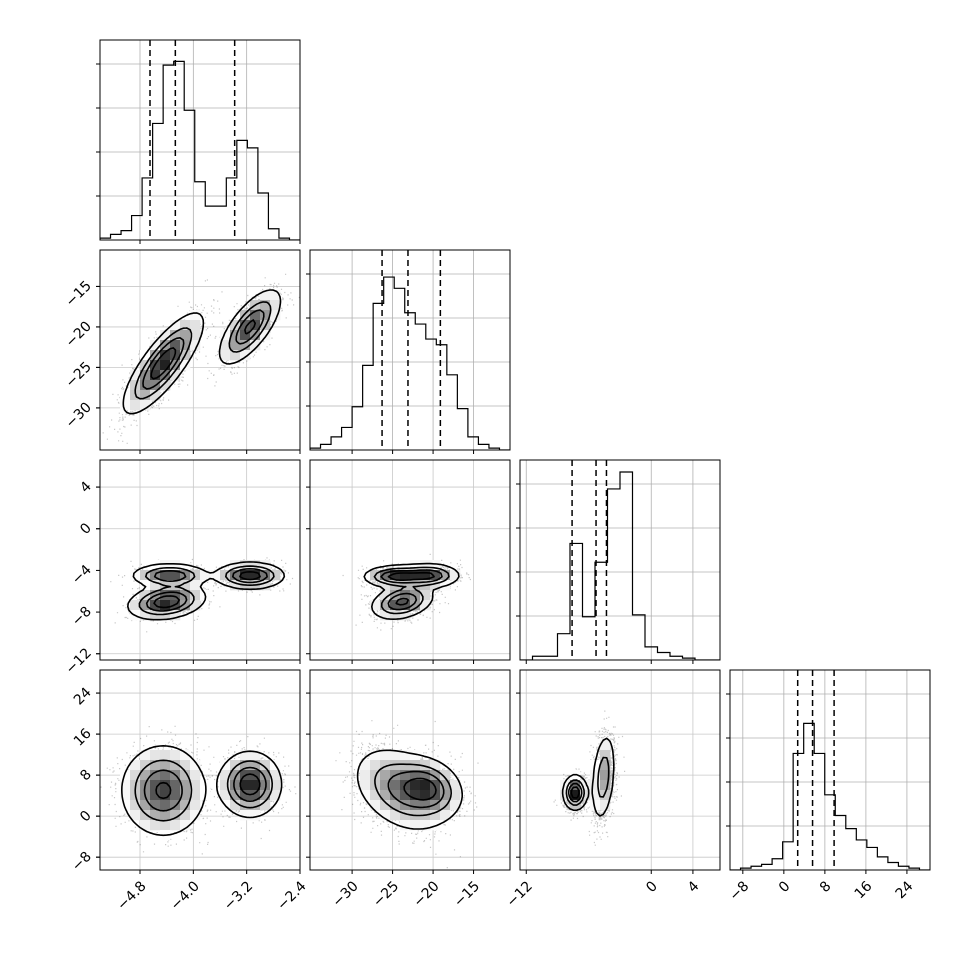 This screenshot has width=970, height=970. Describe the element at coordinates (386, 894) in the screenshot. I see `x-tick-label: −25` at that location.